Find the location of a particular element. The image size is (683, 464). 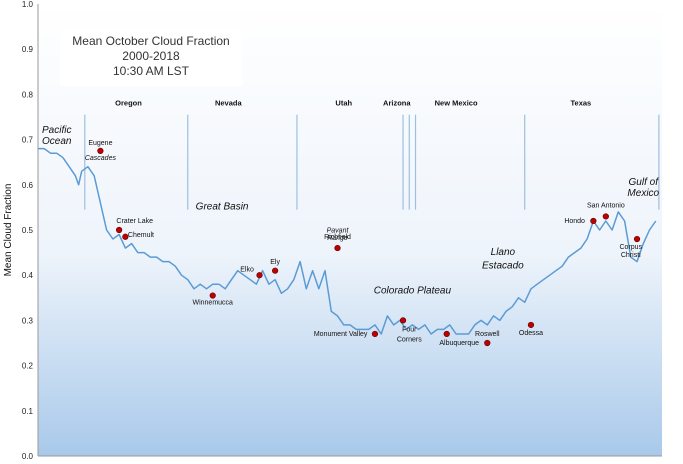

city-label: Elko is located at coordinates (247, 270).